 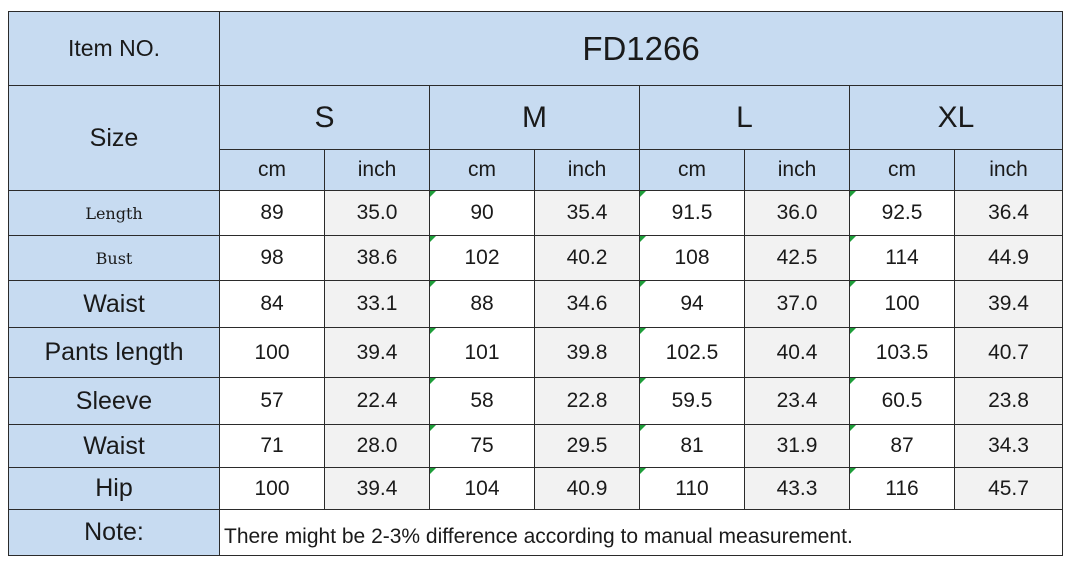 I want to click on note-label: Note:, so click(x=114, y=532).